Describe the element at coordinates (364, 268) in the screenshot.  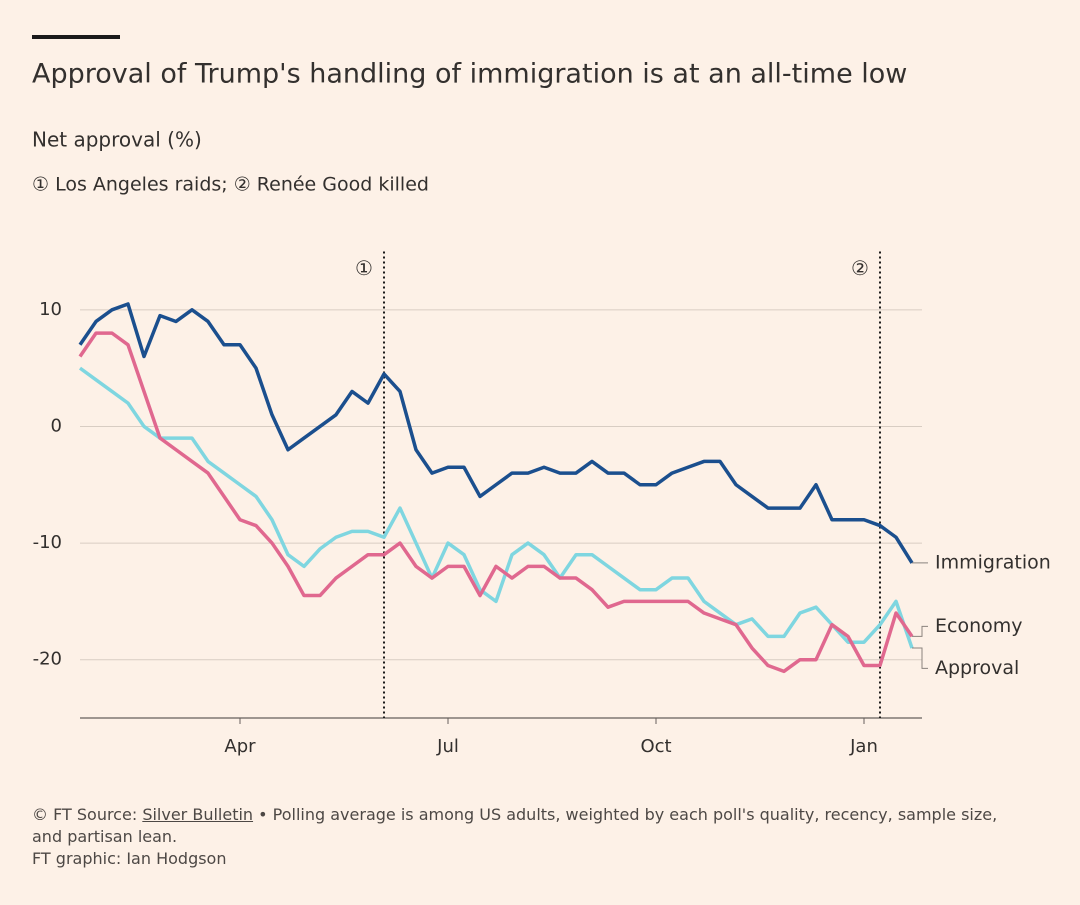
I see `annotation-label: ①` at that location.